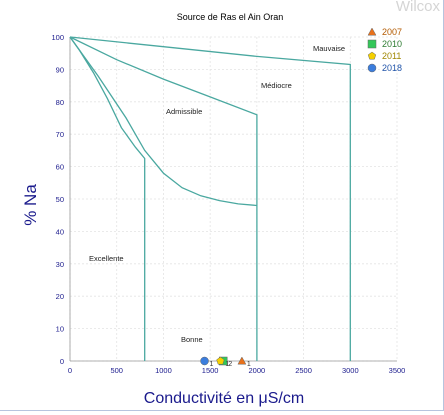 Image resolution: width=444 pixels, height=415 pixels. Describe the element at coordinates (60, 231) in the screenshot. I see `y-tick-label: 40` at that location.